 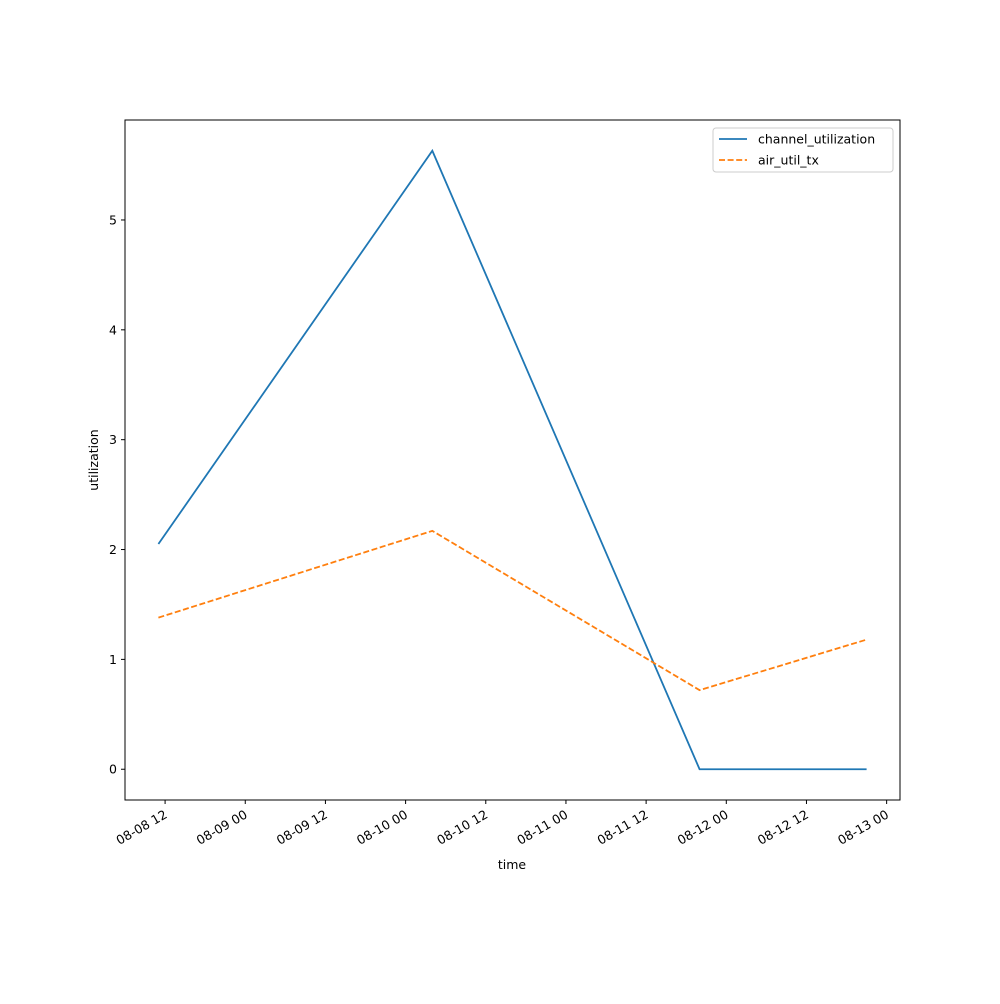 What do you see at coordinates (816, 139) in the screenshot?
I see `legend-label: channel_utilization` at bounding box center [816, 139].